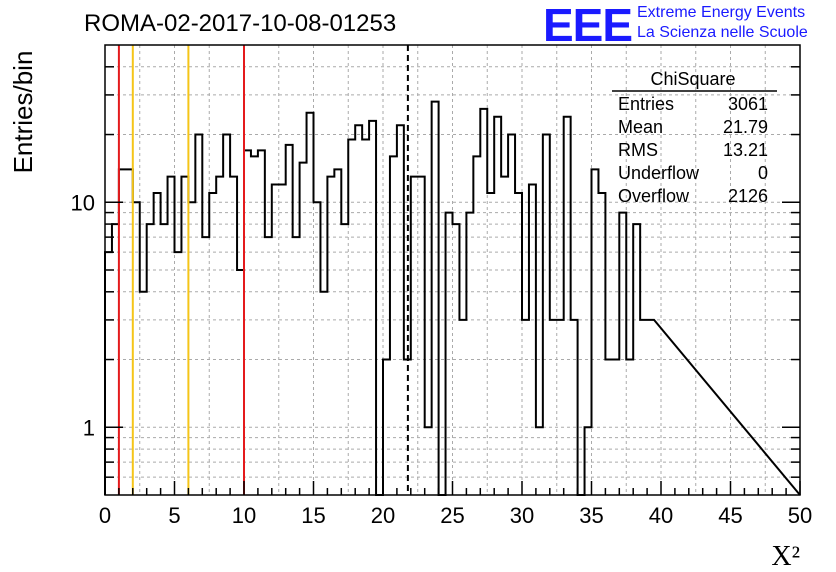 The height and width of the screenshot is (572, 836). Describe the element at coordinates (763, 173) in the screenshot. I see `stats-value: 0` at that location.